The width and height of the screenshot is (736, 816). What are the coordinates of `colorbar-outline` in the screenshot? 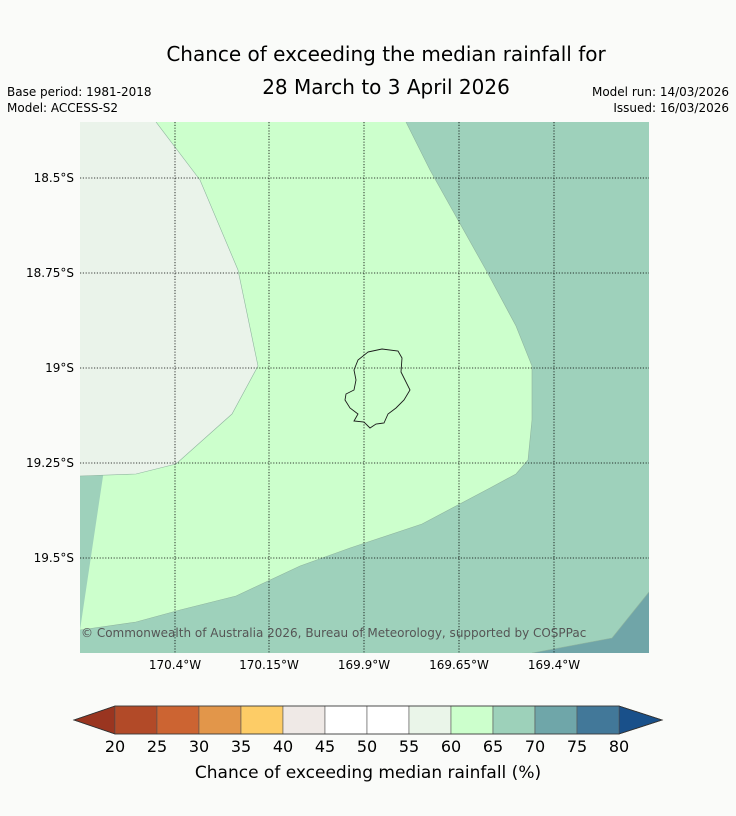 It's located at (368, 720).